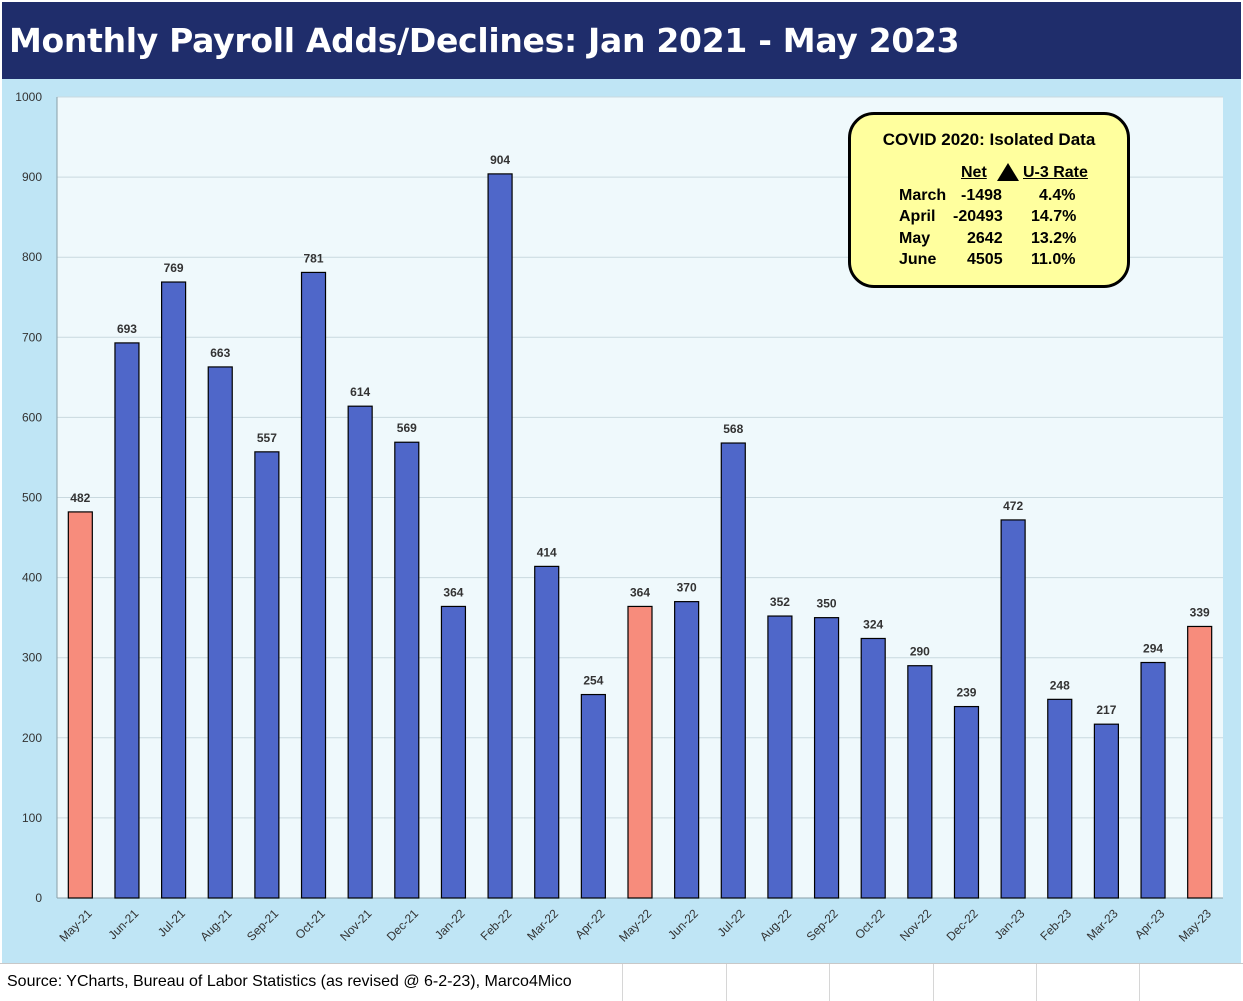 The image size is (1243, 1001). What do you see at coordinates (32, 818) in the screenshot?
I see `y-tick-label: 100` at bounding box center [32, 818].